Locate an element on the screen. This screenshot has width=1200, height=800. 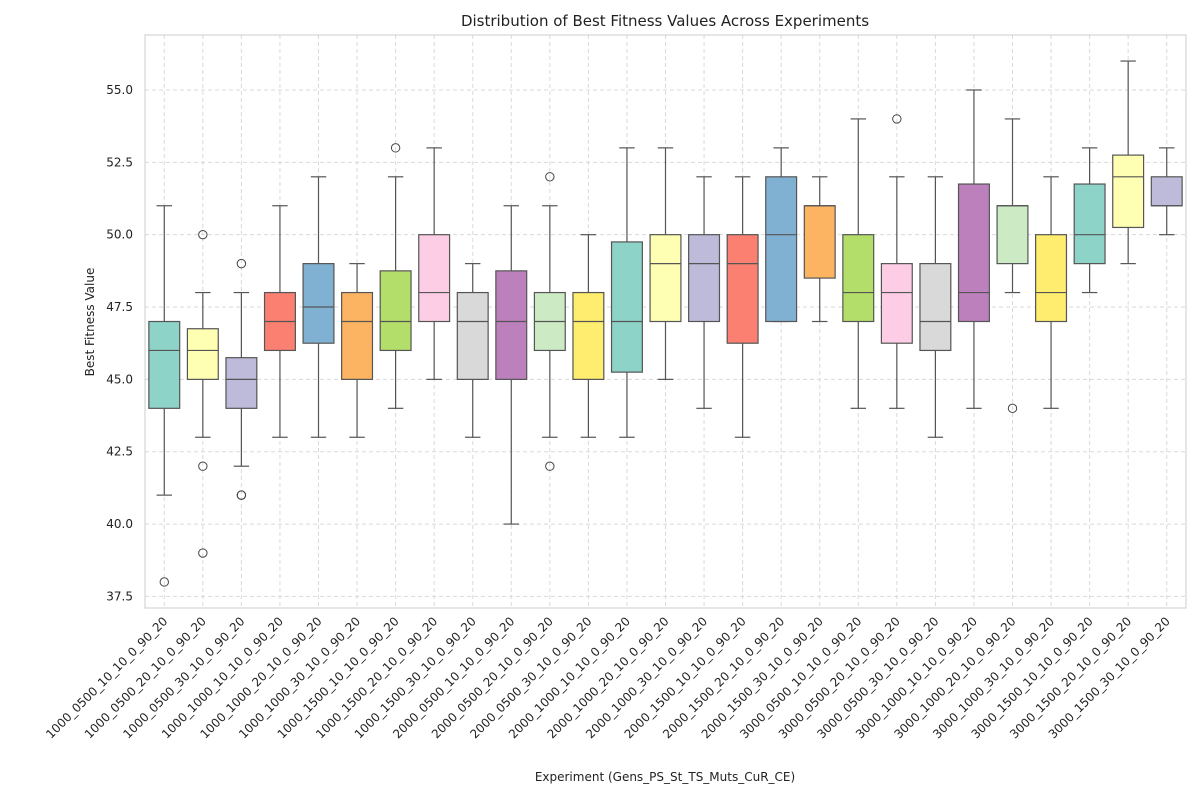
y-axis-ticks: 37.5 40.0 42.5 45.0 47.5 50.0 52.5 55.0 is located at coordinates (119, 343).